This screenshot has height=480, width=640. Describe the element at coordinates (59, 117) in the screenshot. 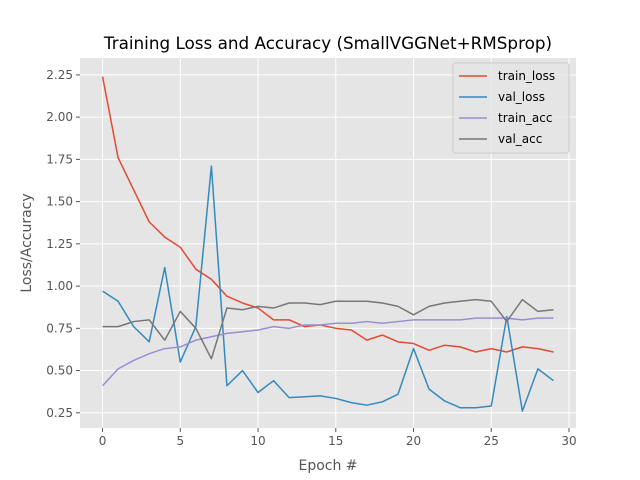

I see `y-tick-label: 2.00` at that location.